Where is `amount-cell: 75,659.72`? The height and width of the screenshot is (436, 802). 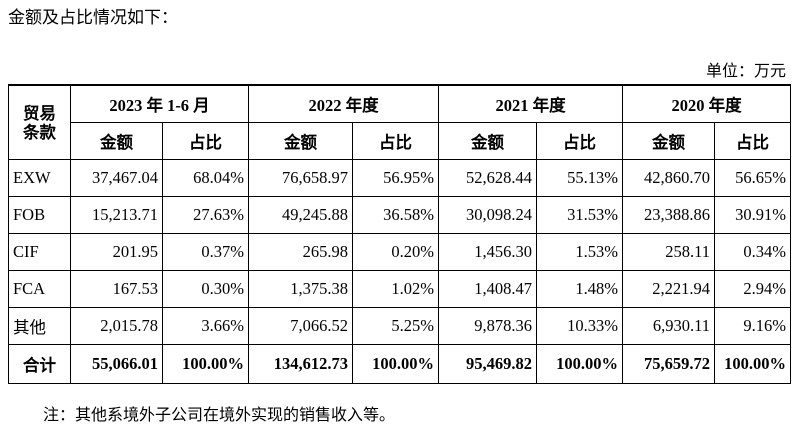 amount-cell: 75,659.72 is located at coordinates (668, 364).